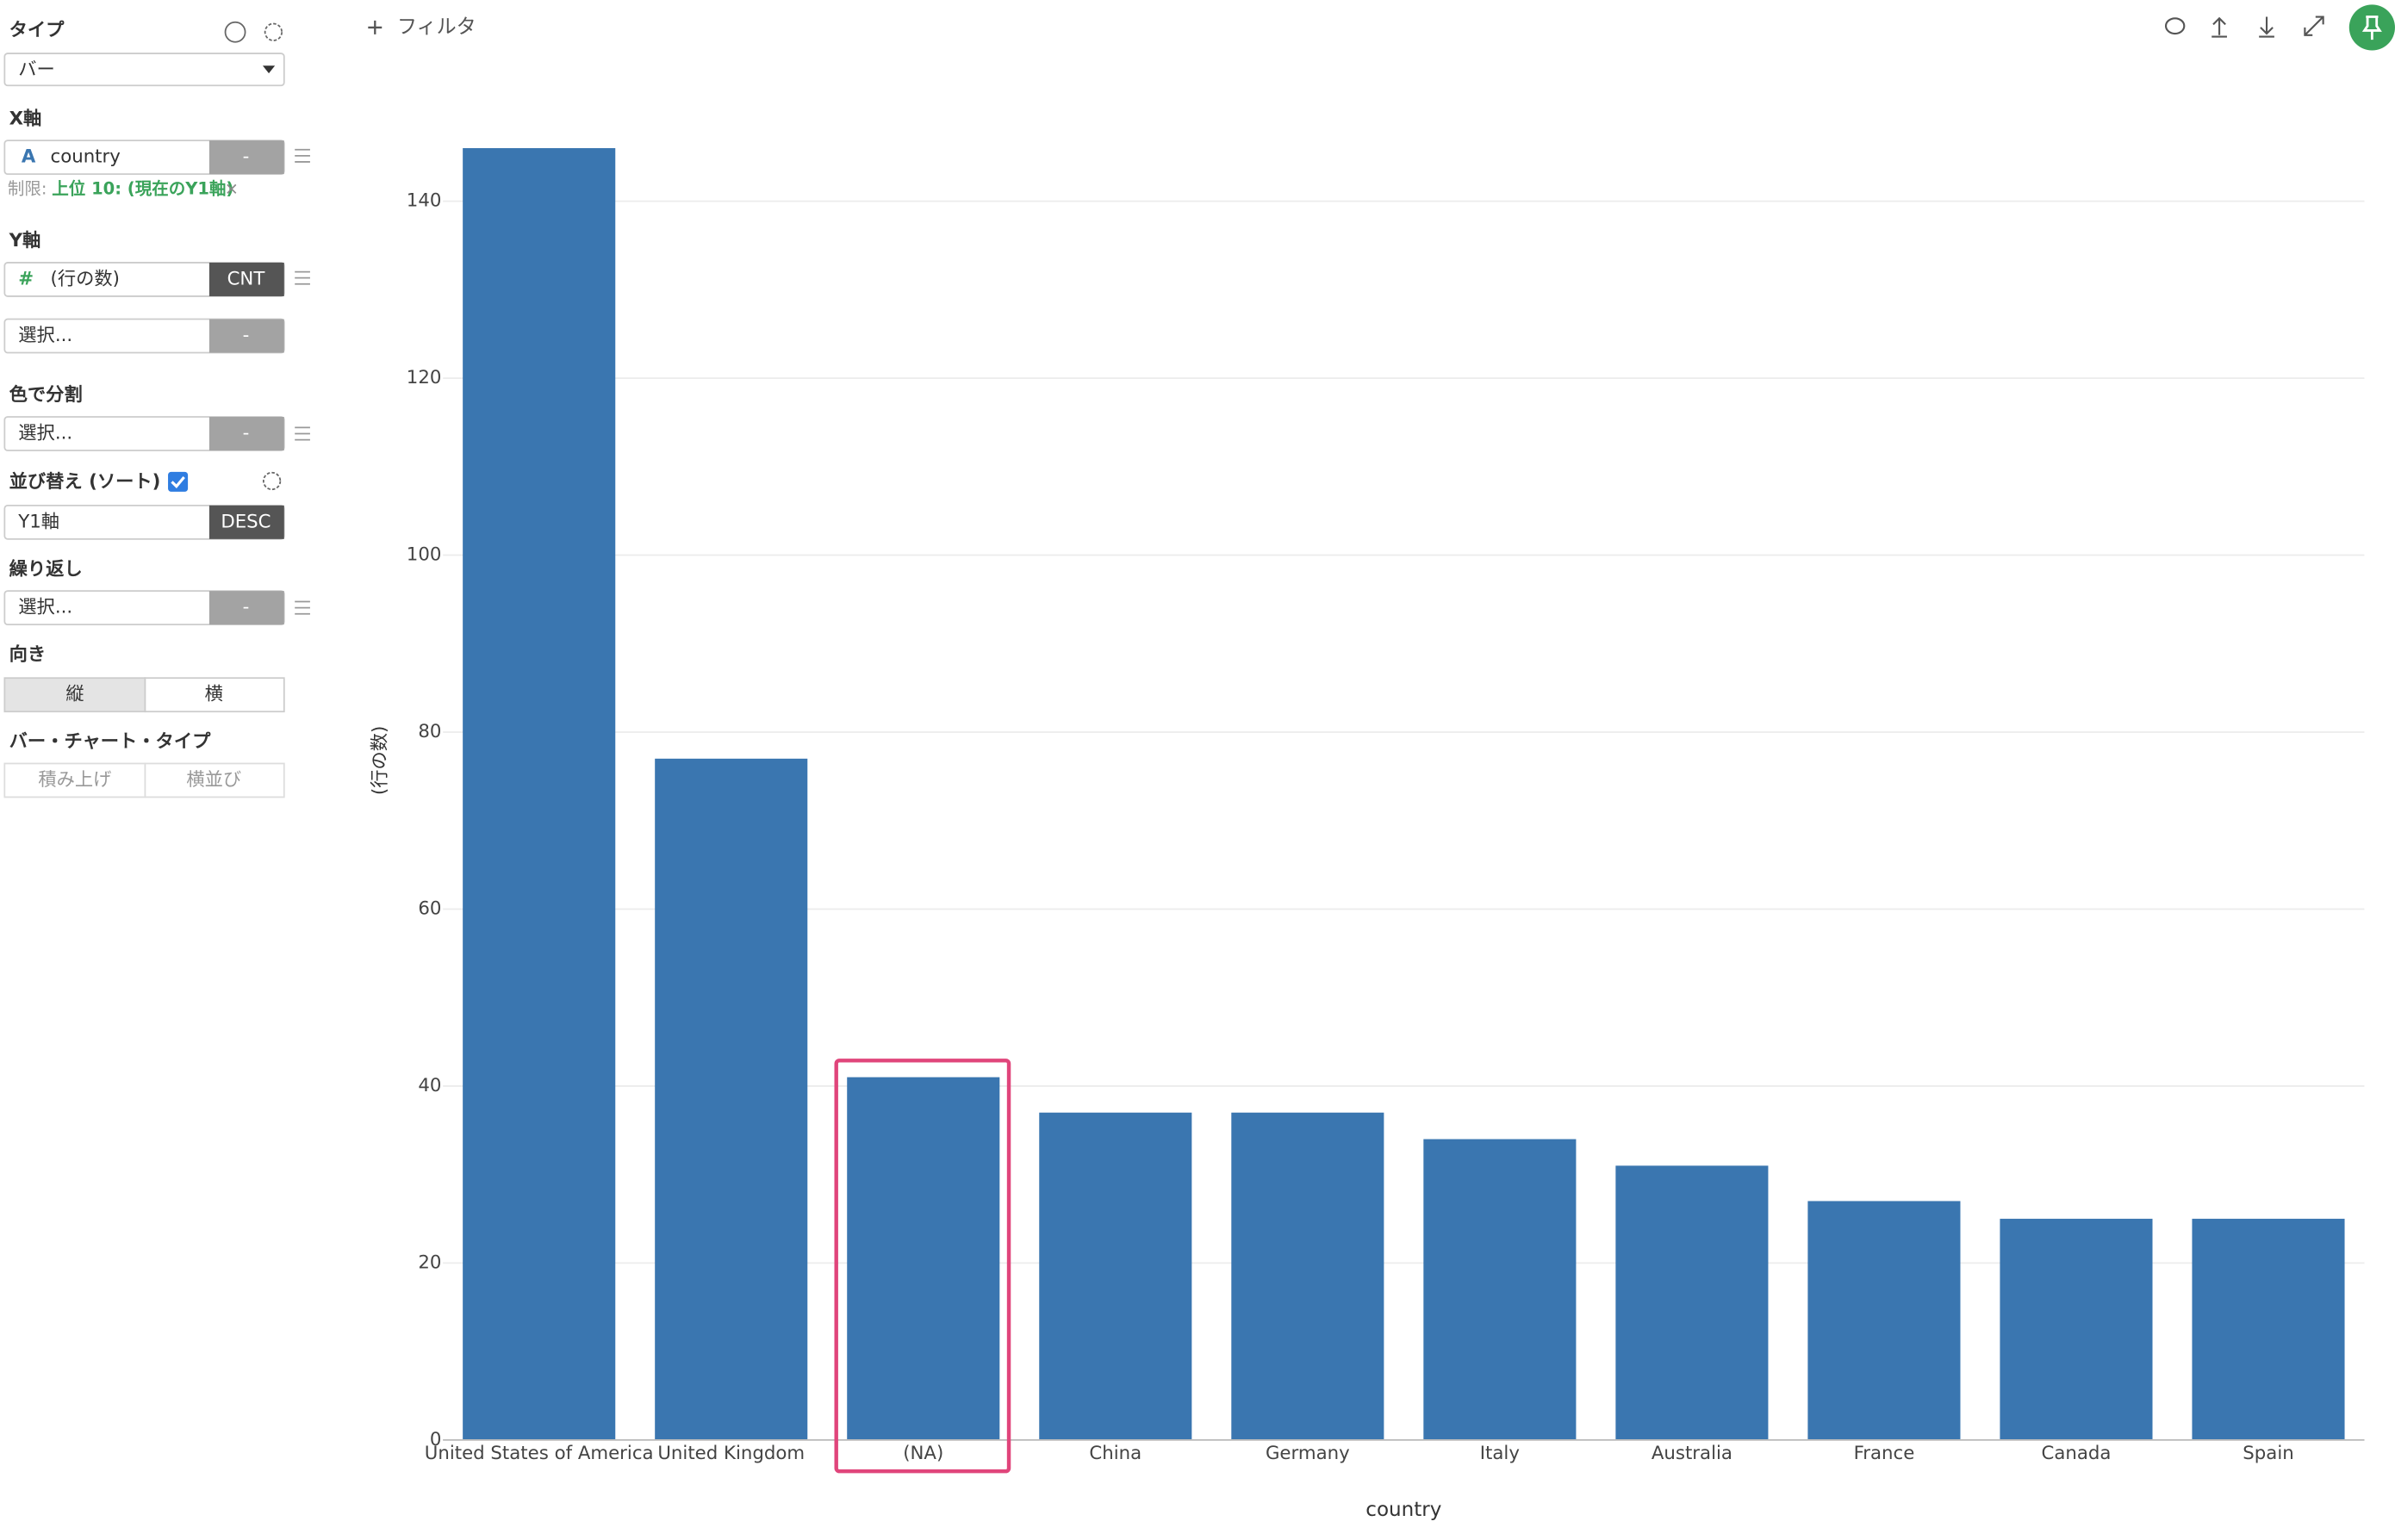 The height and width of the screenshot is (1540, 2395). Describe the element at coordinates (85, 482) in the screenshot. I see `label: 並び替え (ソート)` at that location.